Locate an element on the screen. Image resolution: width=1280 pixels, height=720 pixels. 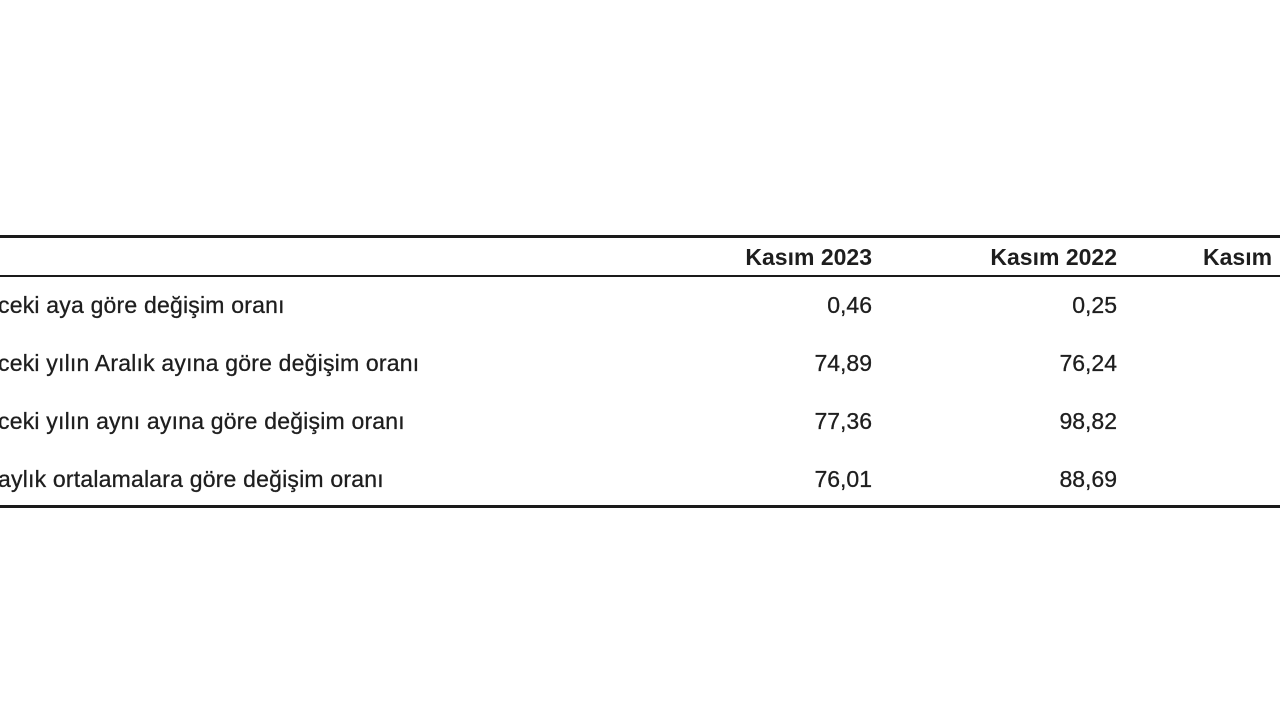
table-top-border is located at coordinates (640, 236).